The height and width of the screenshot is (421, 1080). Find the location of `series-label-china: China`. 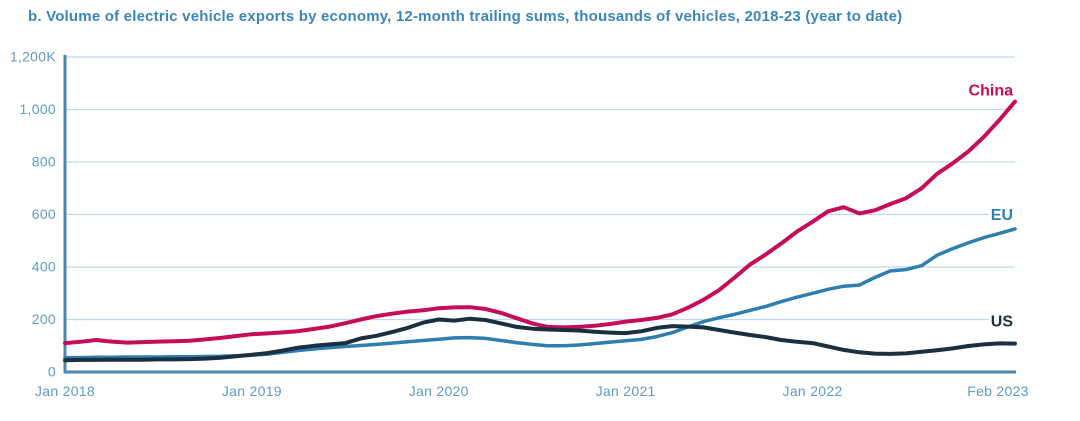

series-label-china: China is located at coordinates (991, 91).